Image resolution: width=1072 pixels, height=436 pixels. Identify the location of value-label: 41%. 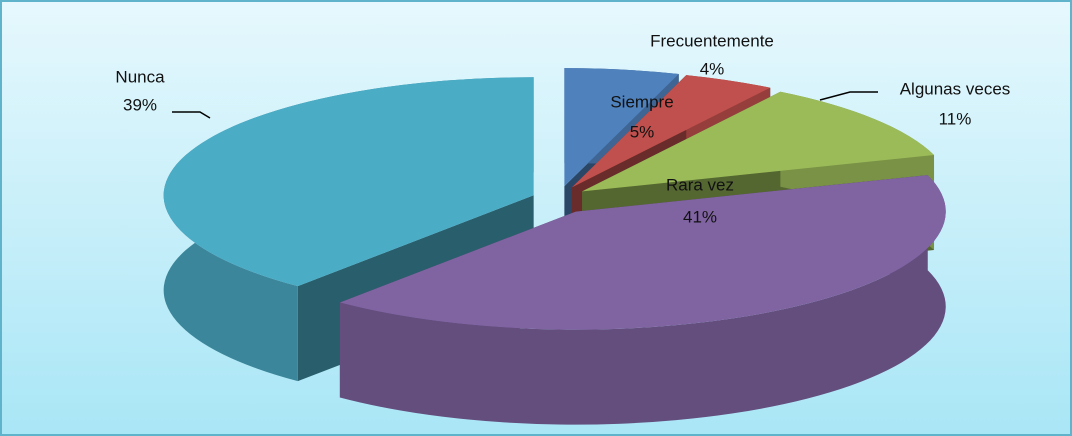
(700, 216).